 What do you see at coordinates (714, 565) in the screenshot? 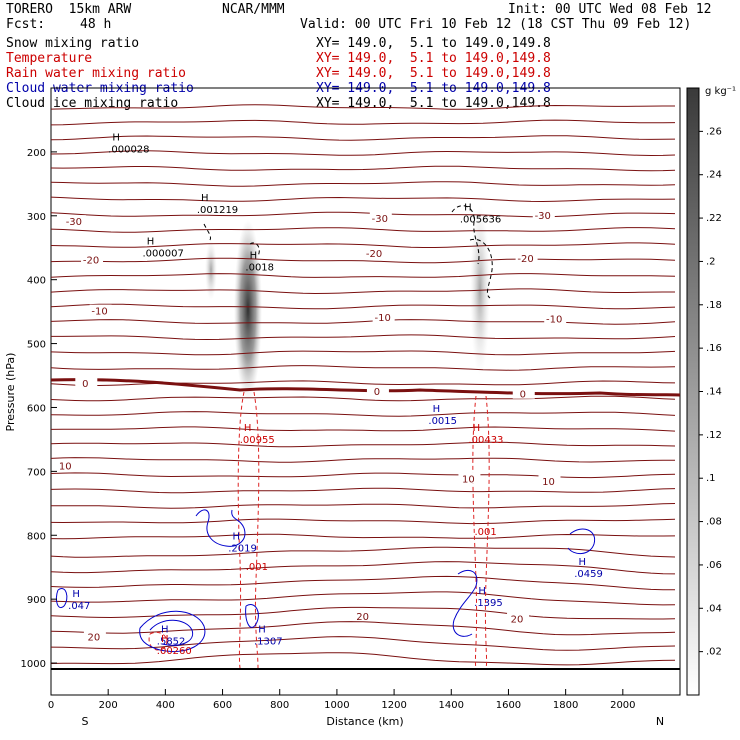
I see `colorbar-tick-label: .06` at bounding box center [714, 565].